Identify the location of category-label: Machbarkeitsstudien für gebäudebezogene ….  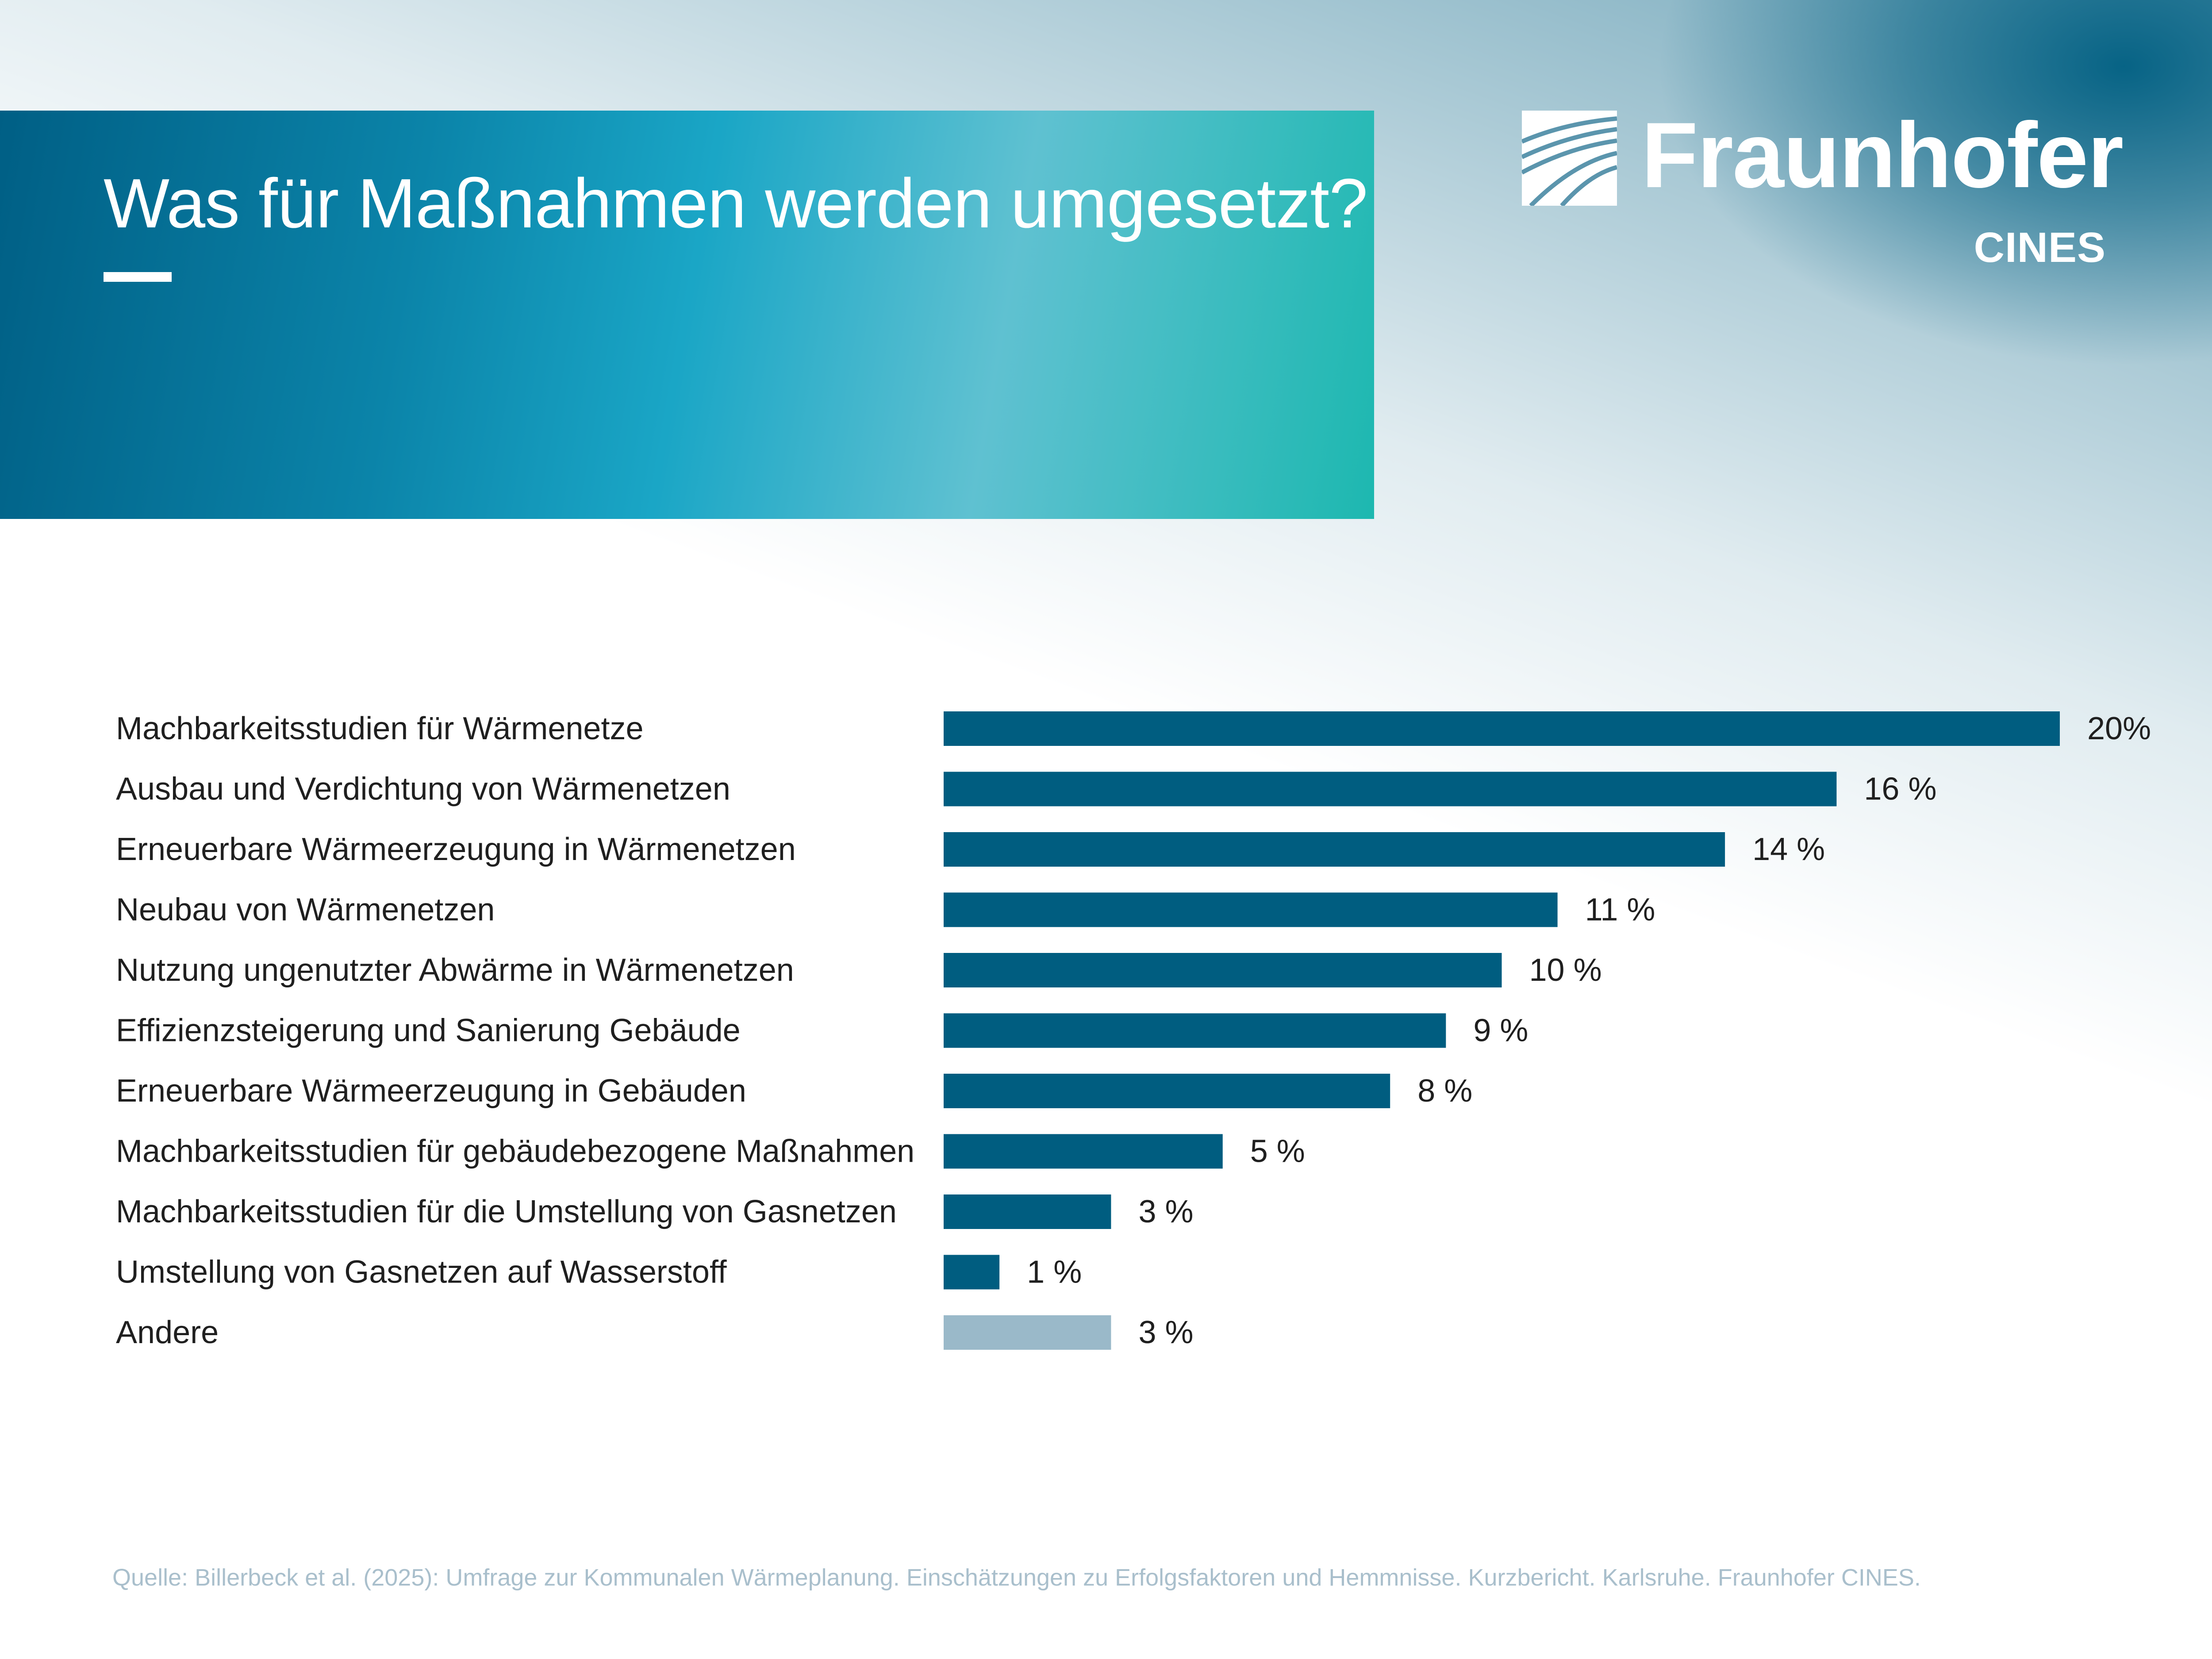
(515, 1152).